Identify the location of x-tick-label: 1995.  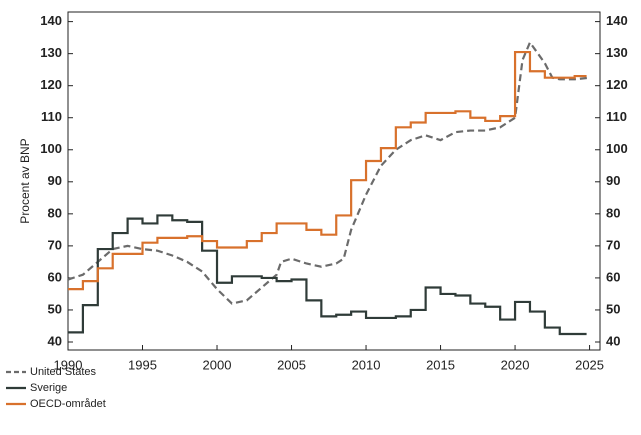
(142, 364).